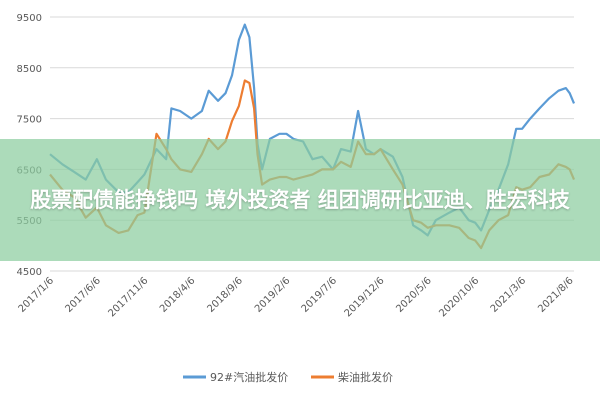 The height and width of the screenshot is (400, 600). I want to click on y-tick-label: 7500, so click(29, 120).